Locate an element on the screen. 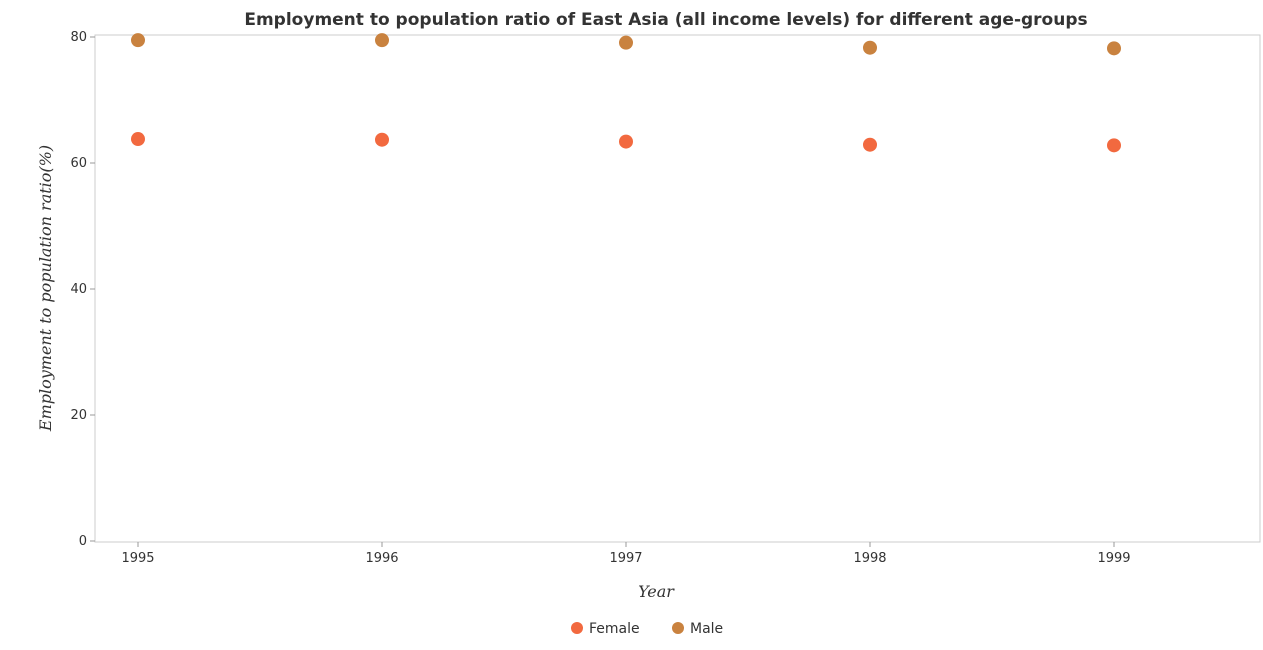 The height and width of the screenshot is (650, 1263). x-tick-label: 1995 is located at coordinates (137, 558).